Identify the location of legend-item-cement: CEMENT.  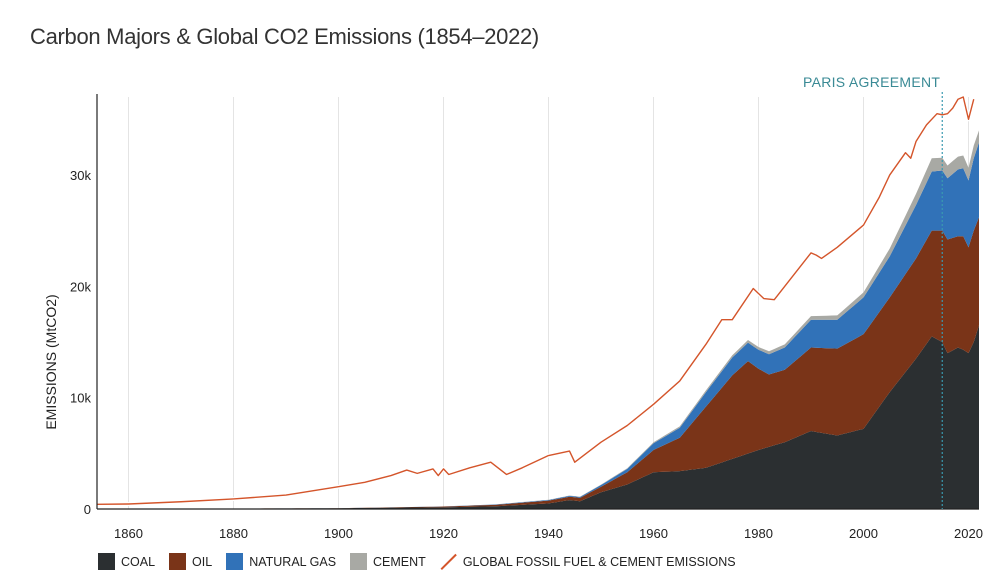
(388, 561).